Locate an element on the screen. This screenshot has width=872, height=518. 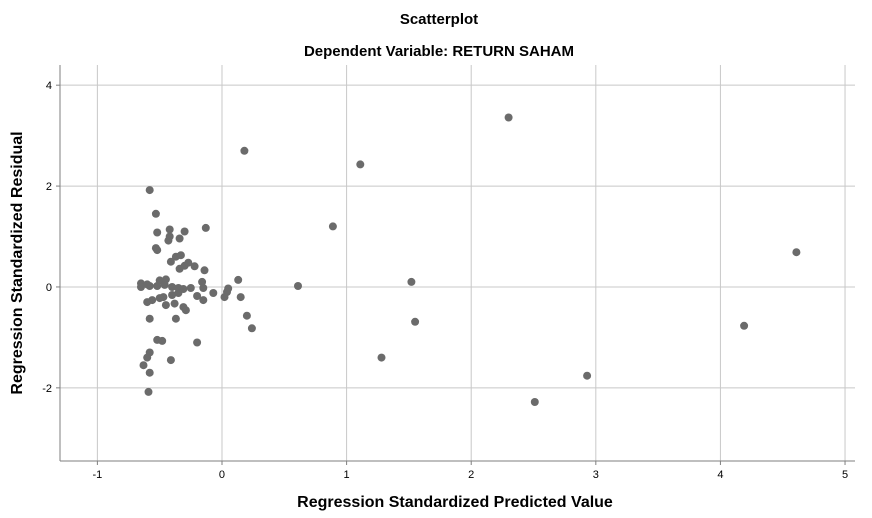
y-tick-label: 0 is located at coordinates (49, 288).